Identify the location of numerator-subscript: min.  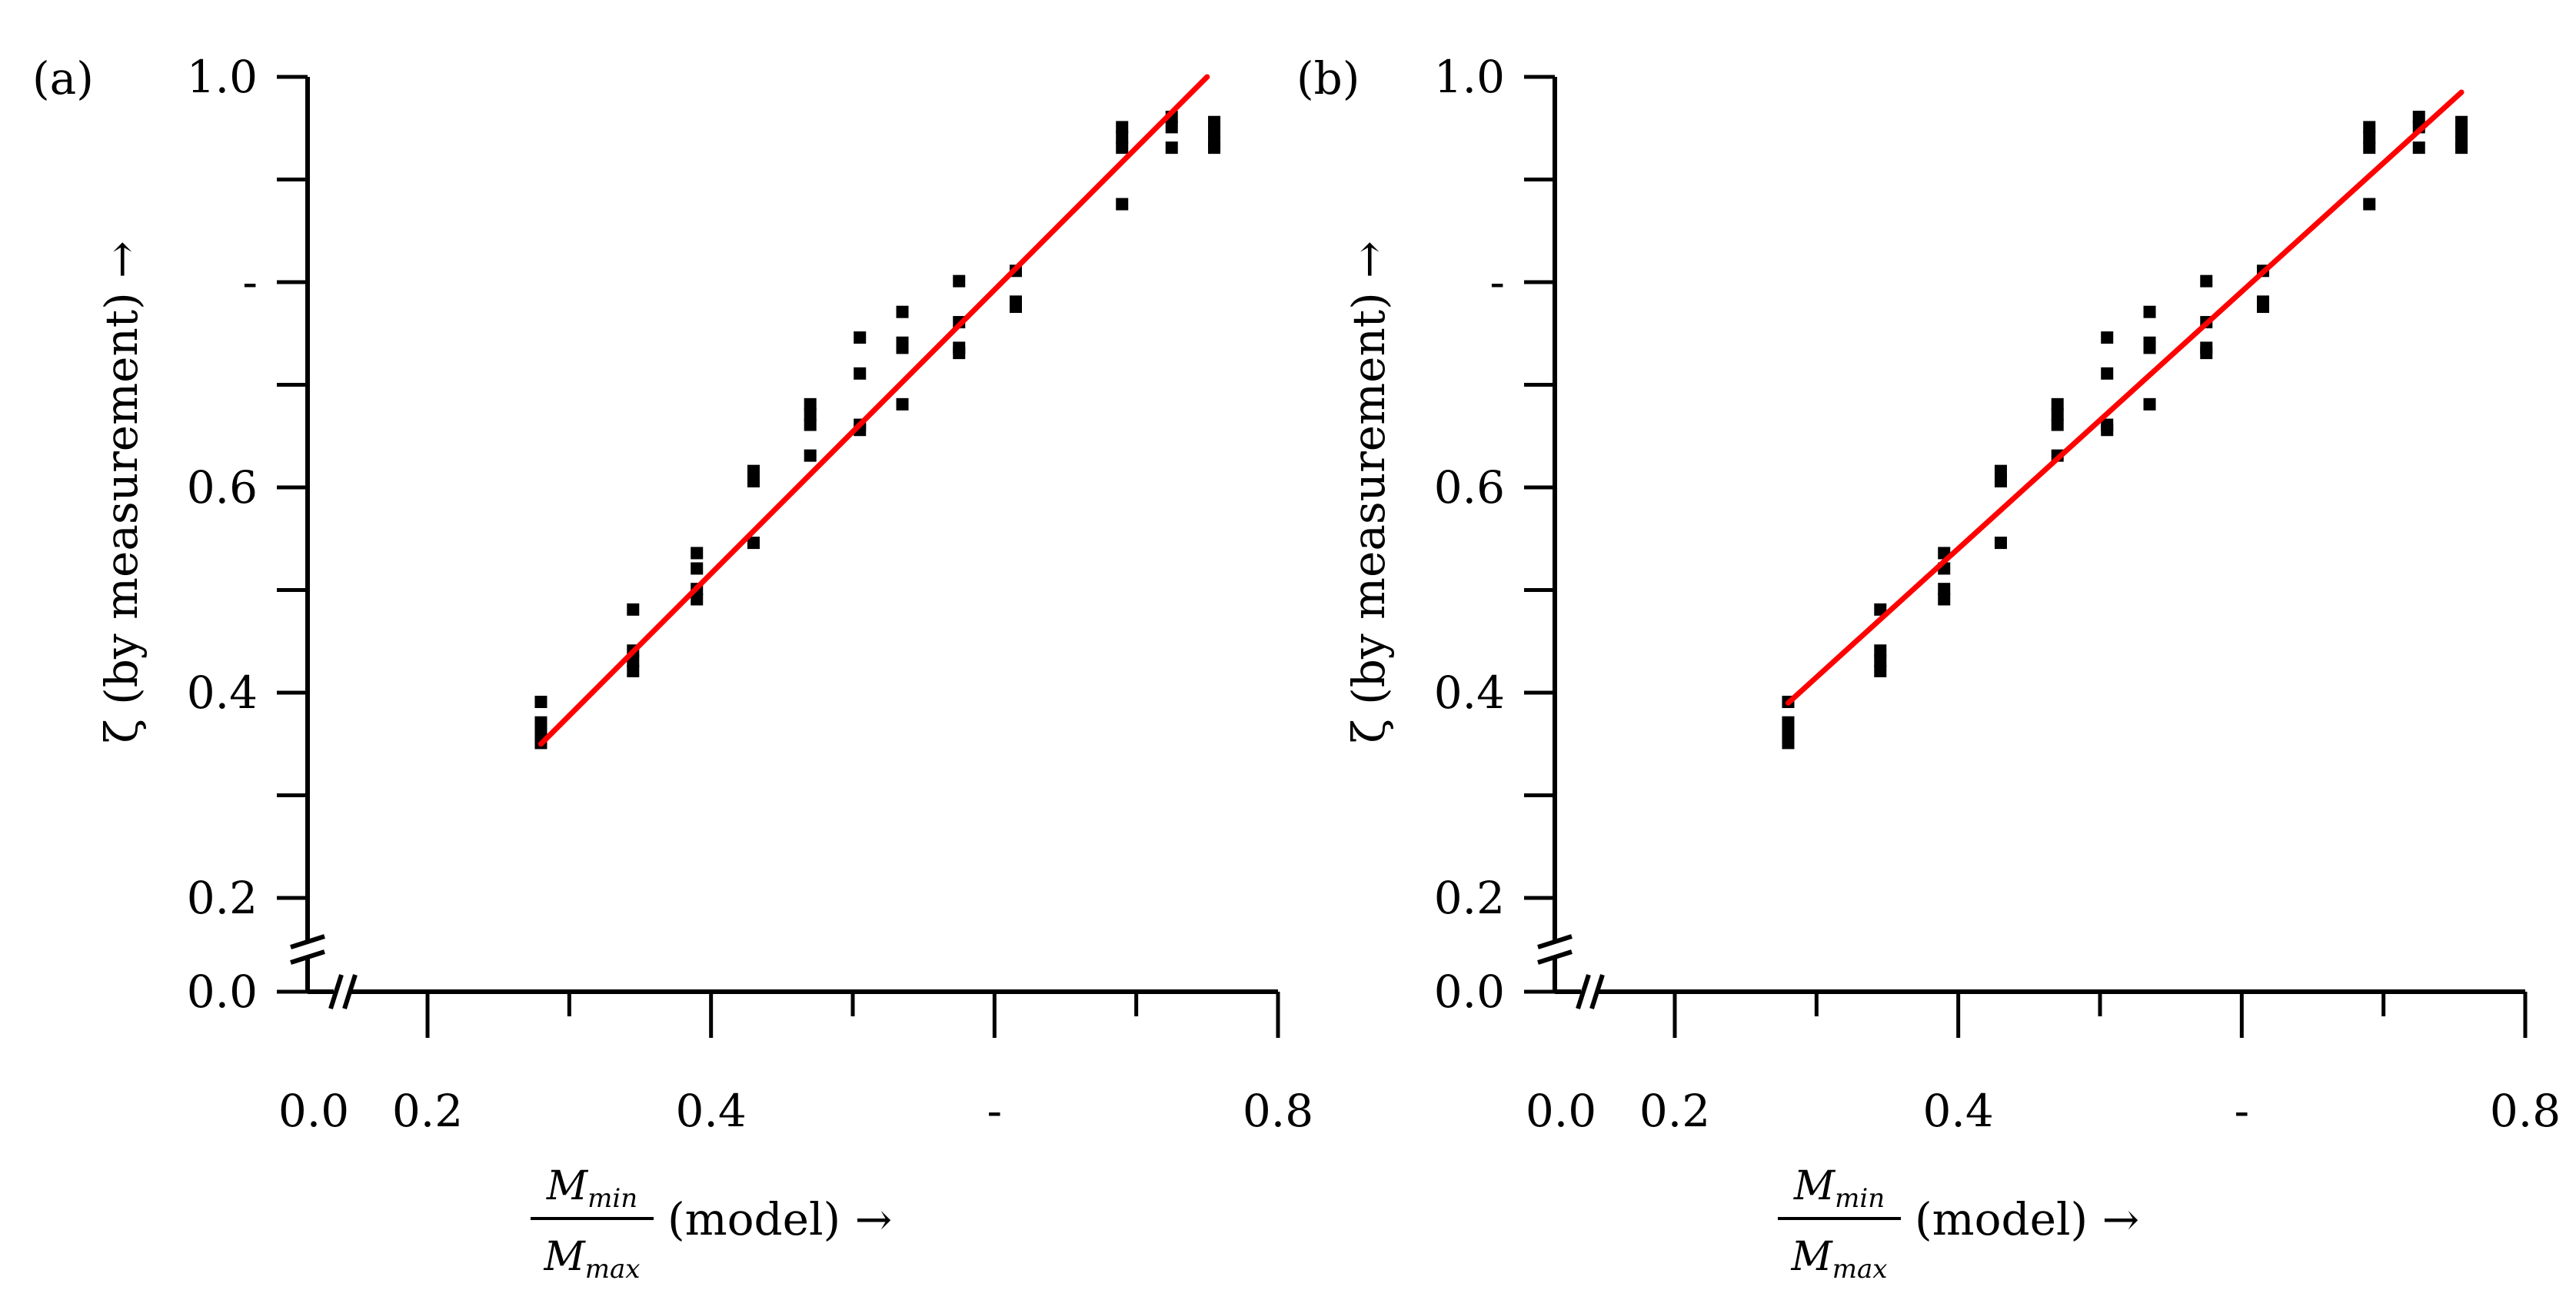
(612, 1198).